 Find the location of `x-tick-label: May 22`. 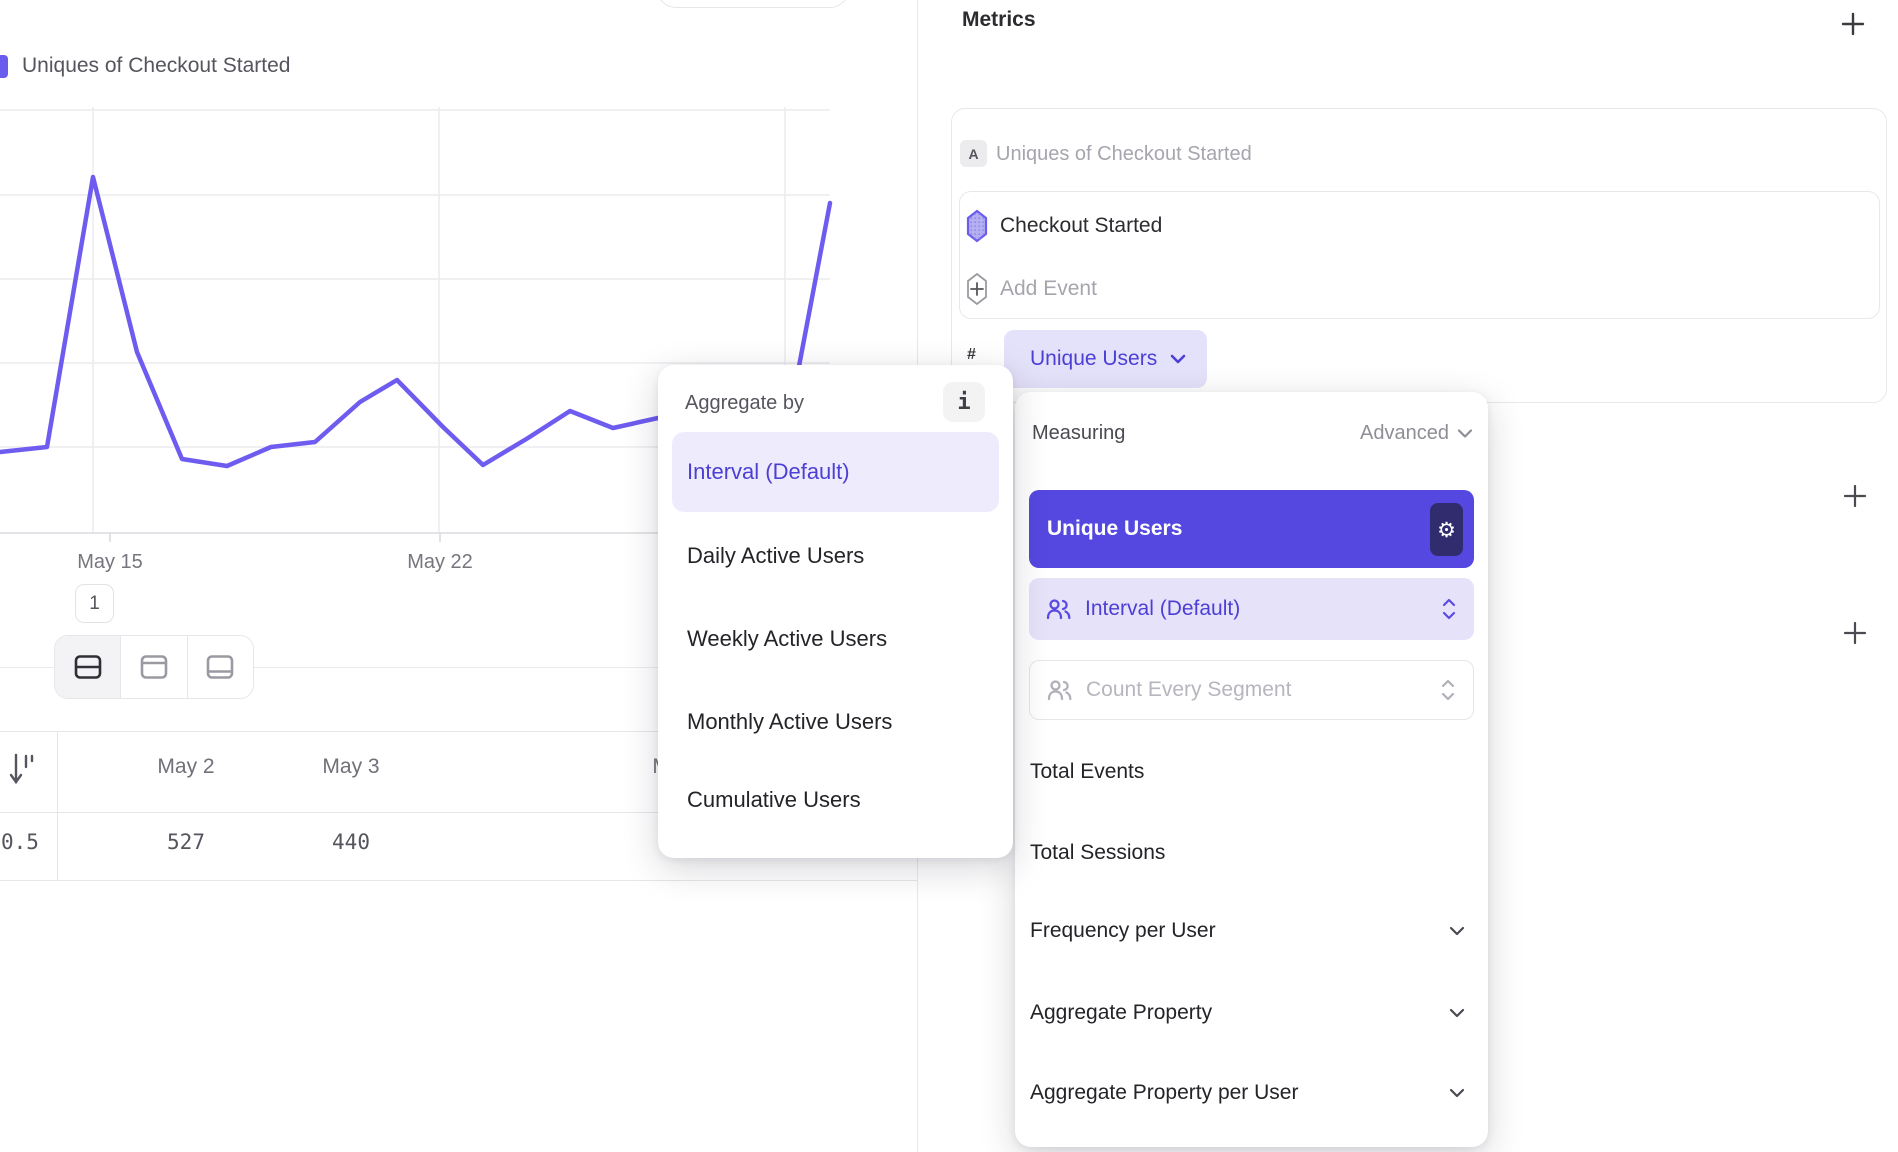

x-tick-label: May 22 is located at coordinates (440, 562).